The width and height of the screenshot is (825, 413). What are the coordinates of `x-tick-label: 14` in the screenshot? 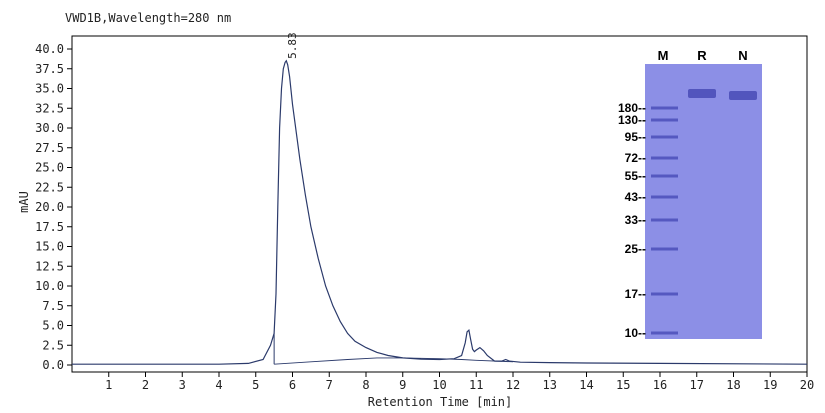 It's located at (586, 385).